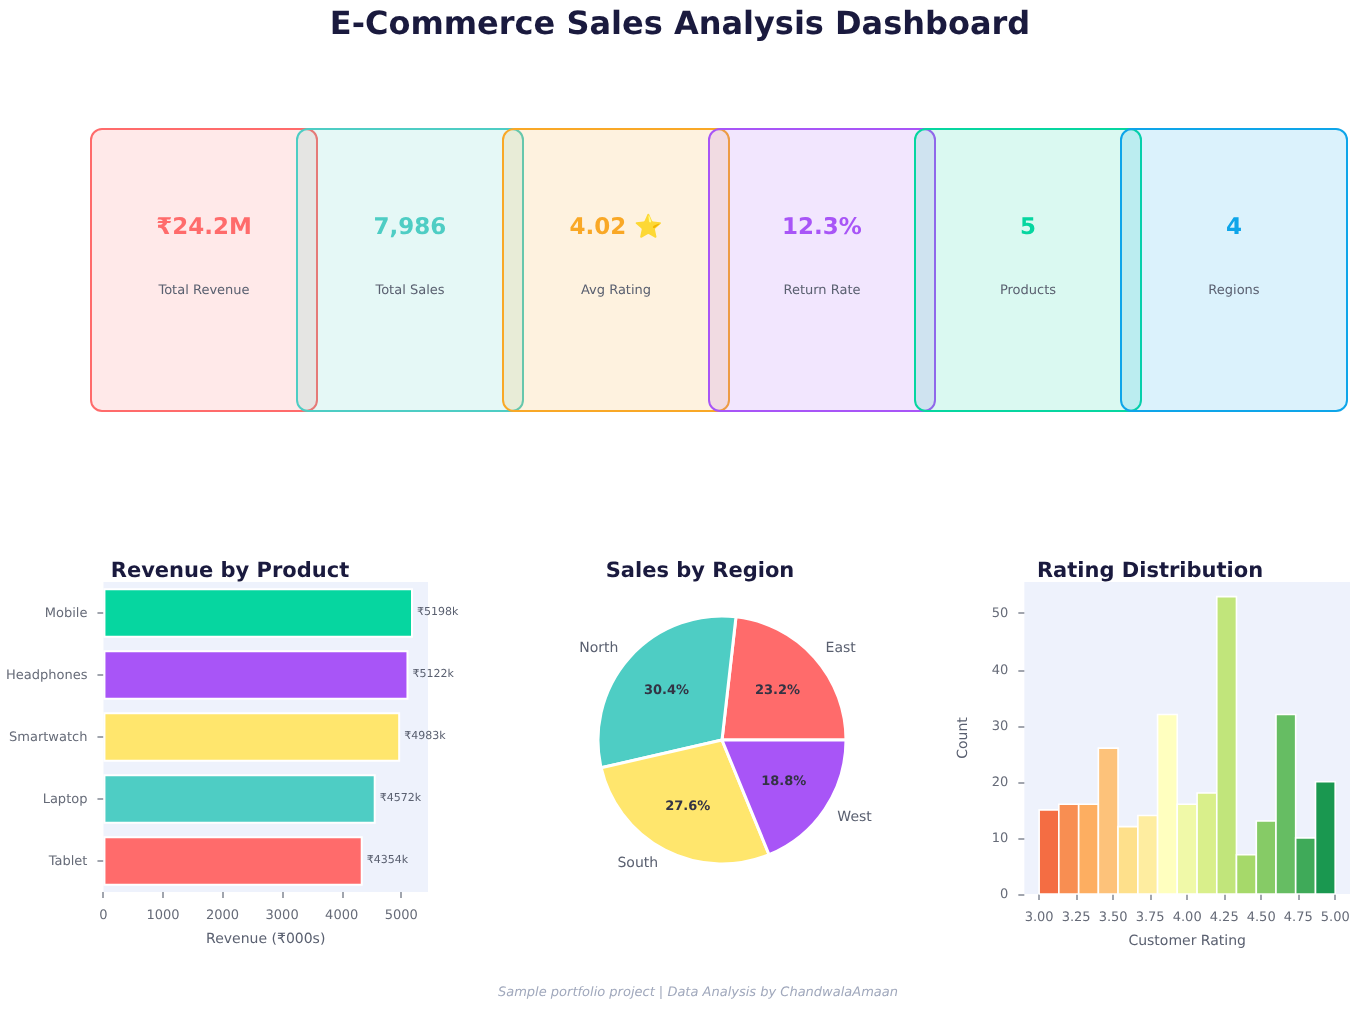 This screenshot has width=1360, height=1014. Describe the element at coordinates (700, 571) in the screenshot. I see `chart-title: Sales by Region` at that location.